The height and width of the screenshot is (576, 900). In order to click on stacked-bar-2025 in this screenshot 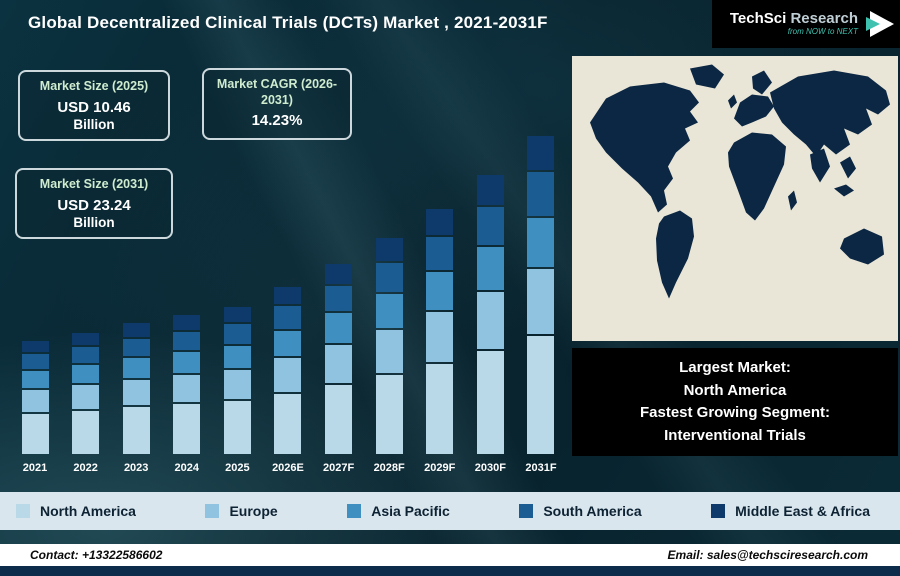, I will do `click(237, 380)`.